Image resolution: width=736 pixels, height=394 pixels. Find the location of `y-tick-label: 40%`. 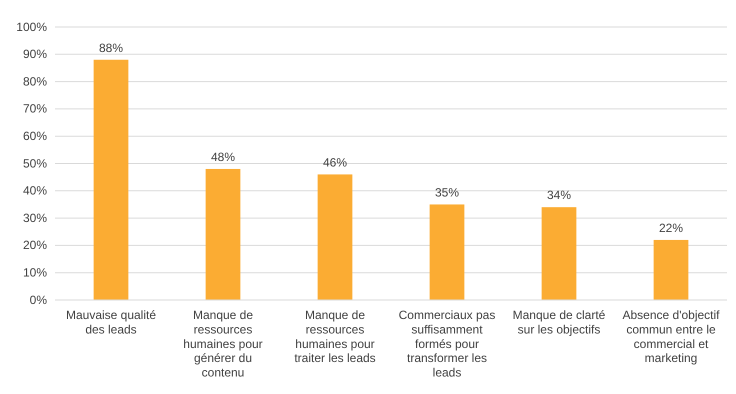

y-tick-label: 40% is located at coordinates (35, 191).